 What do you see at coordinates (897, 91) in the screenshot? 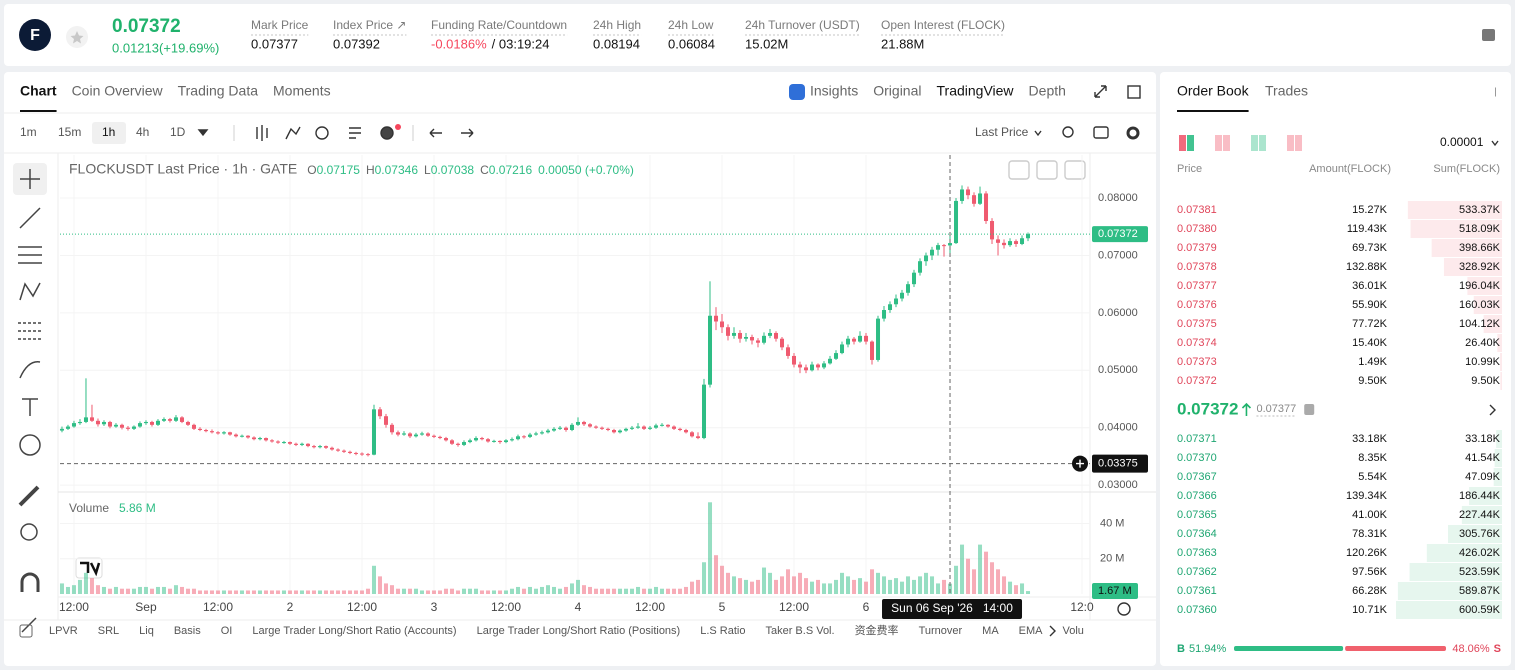
I see `tab: Original` at bounding box center [897, 91].